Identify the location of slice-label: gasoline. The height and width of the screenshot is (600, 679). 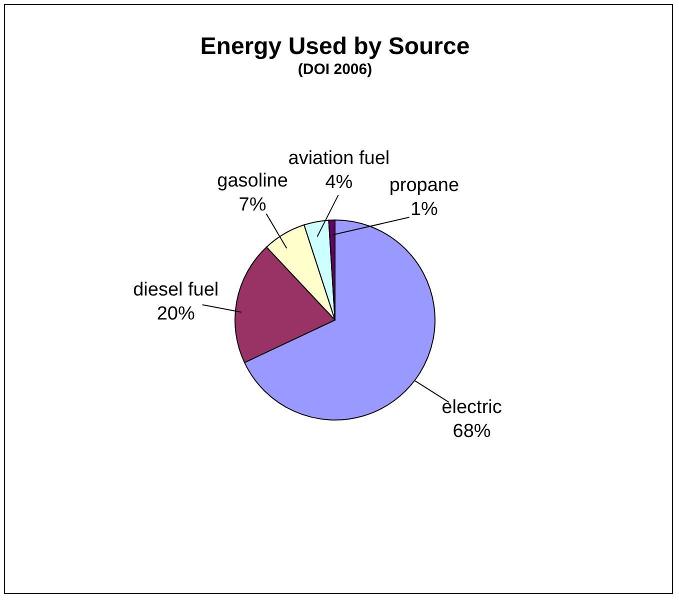
(252, 181).